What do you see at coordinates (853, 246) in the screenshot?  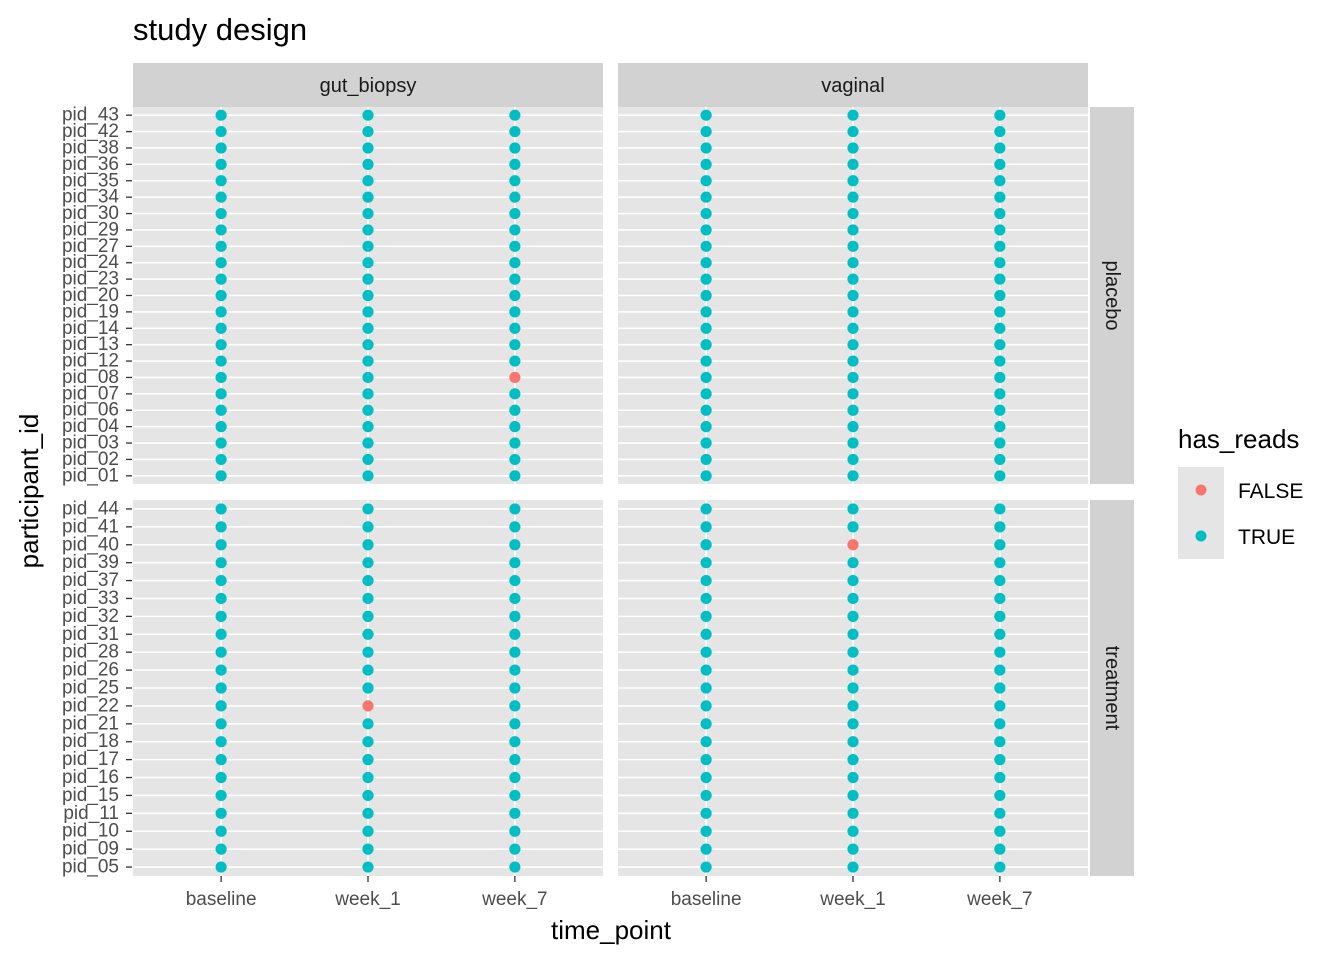 I see `data-point-pid_27-week_1-true` at bounding box center [853, 246].